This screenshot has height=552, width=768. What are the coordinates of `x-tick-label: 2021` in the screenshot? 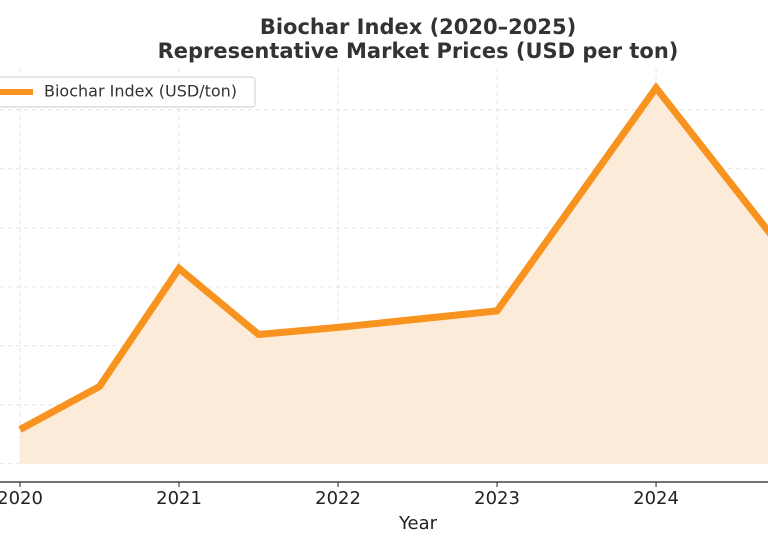 It's located at (179, 498).